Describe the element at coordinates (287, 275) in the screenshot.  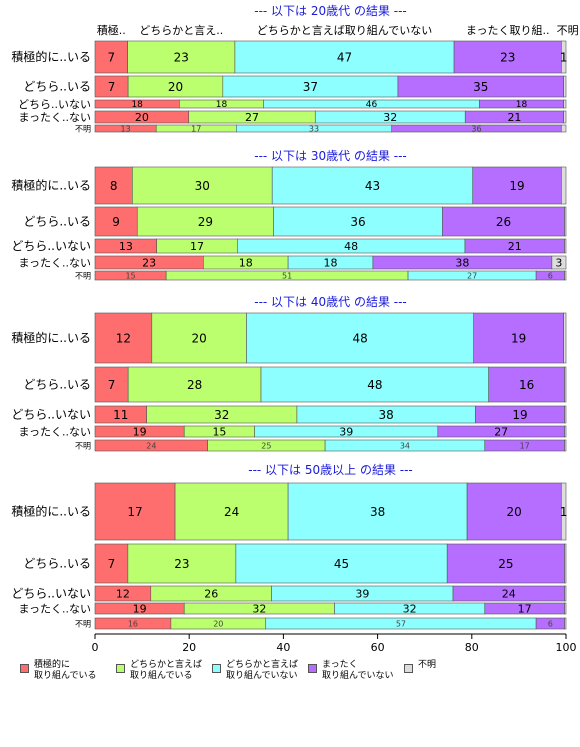
I see `data-label: 51` at that location.